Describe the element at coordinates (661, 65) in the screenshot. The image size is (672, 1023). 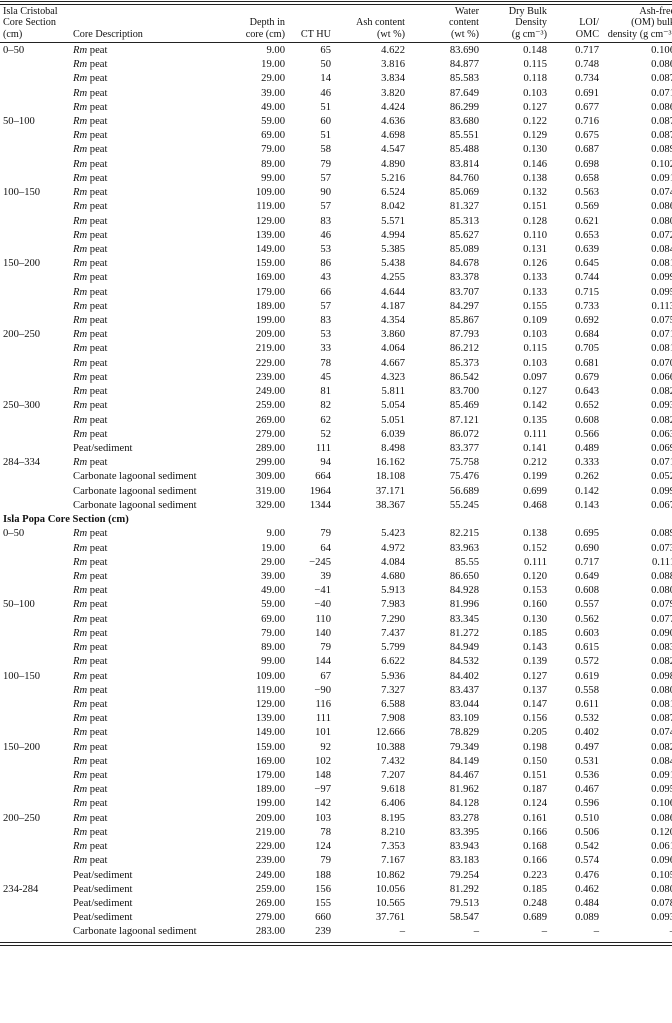
I see `cell-ash-free: 0.086` at that location.